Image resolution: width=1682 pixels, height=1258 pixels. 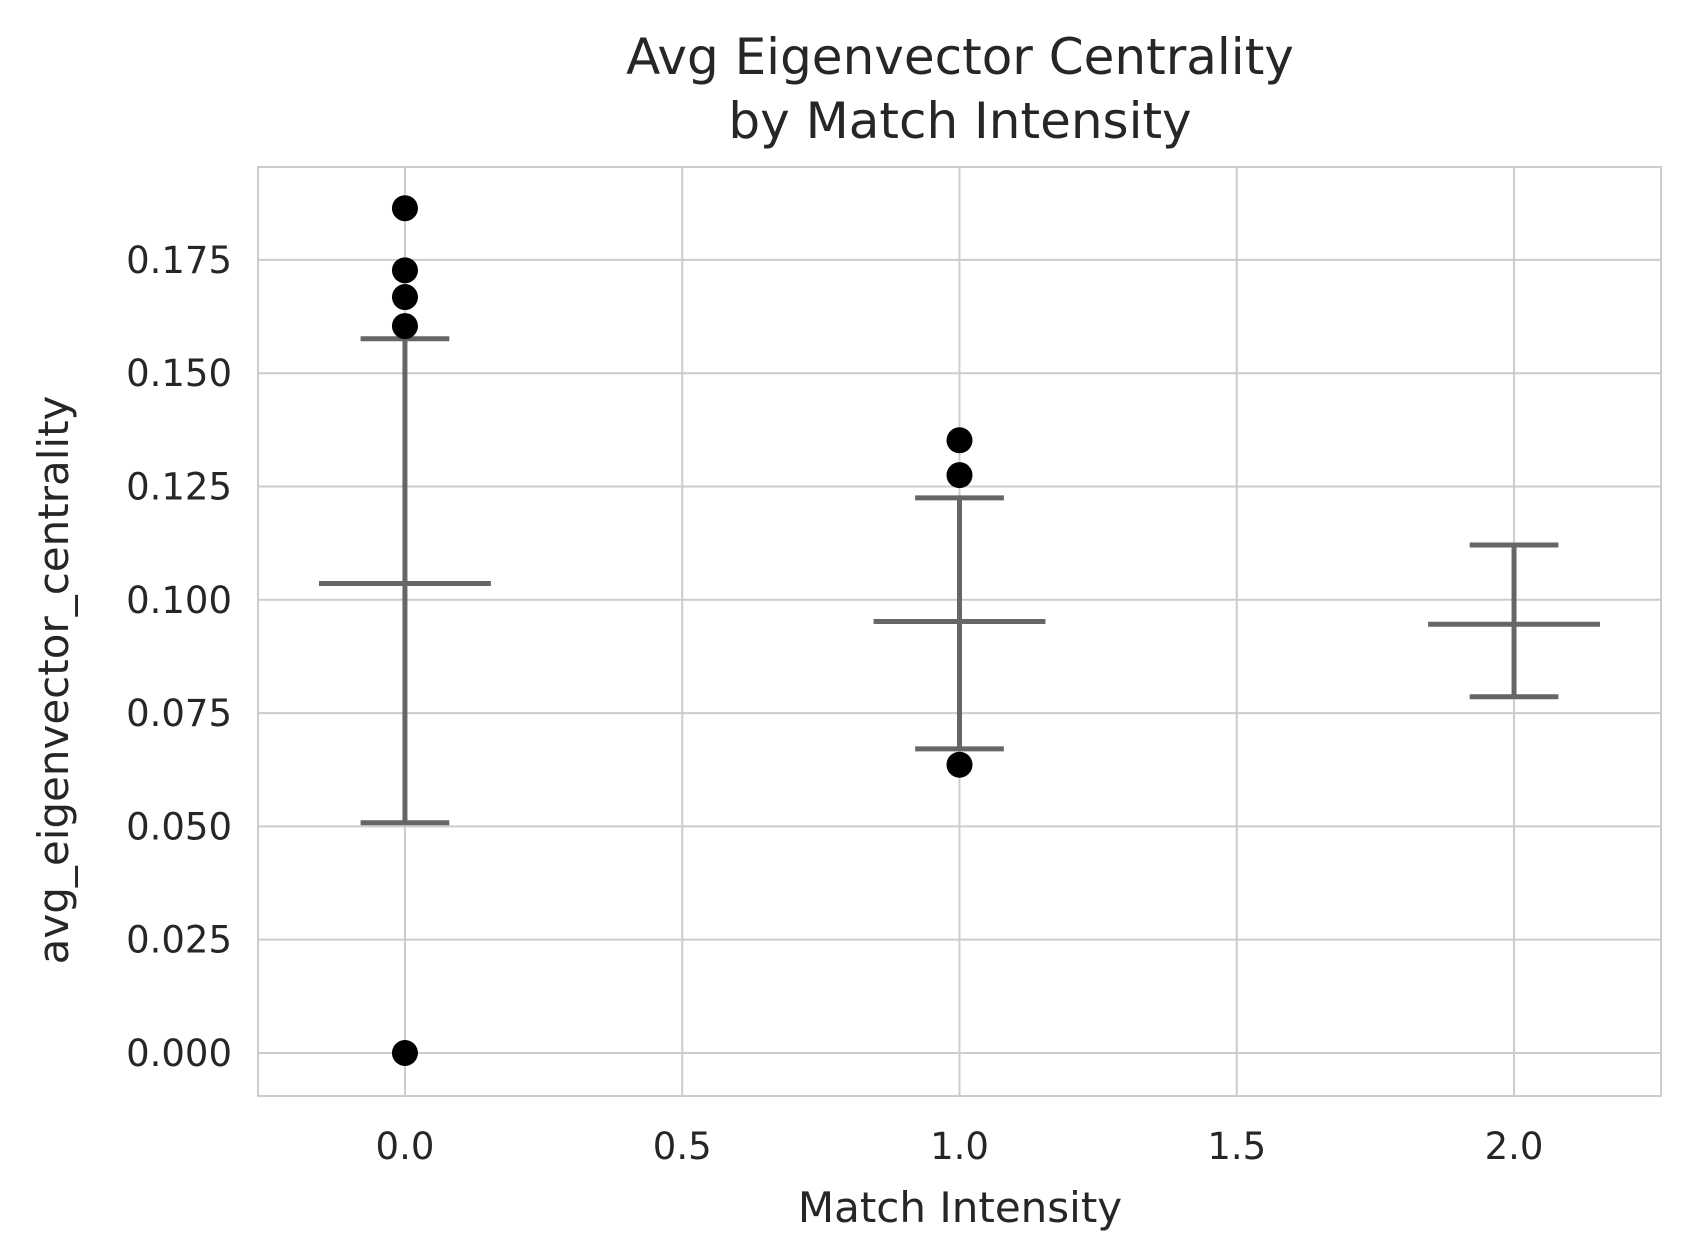 What do you see at coordinates (179, 713) in the screenshot?
I see `y-tick-label: 0.075` at bounding box center [179, 713].